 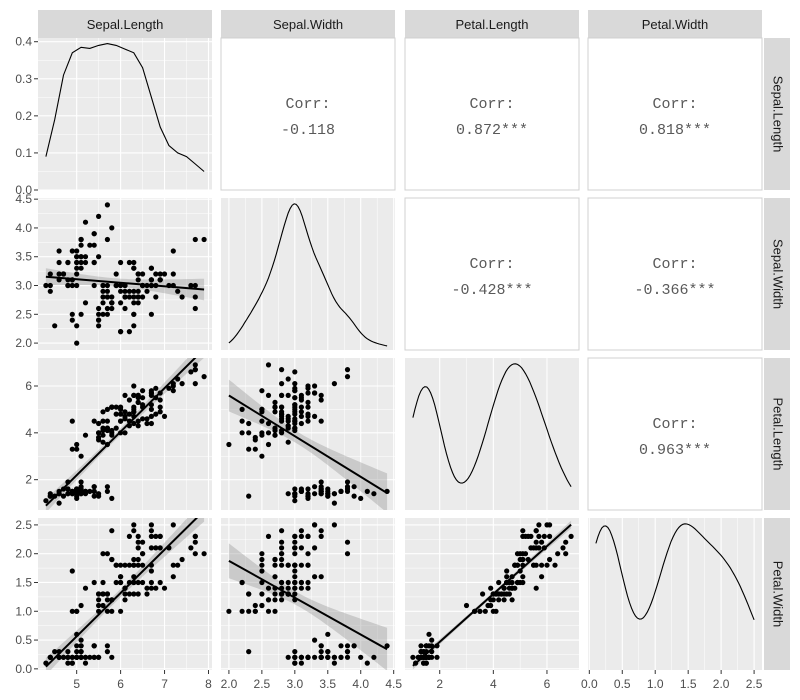 What do you see at coordinates (76, 684) in the screenshot?
I see `x-tick-label: 5` at bounding box center [76, 684].